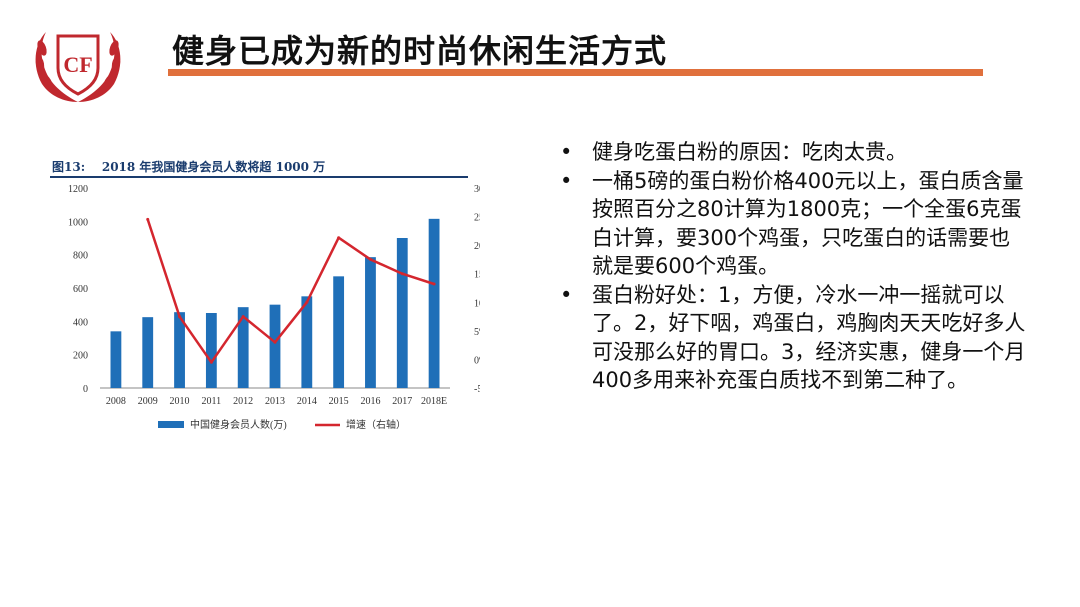 Image resolution: width=1080 pixels, height=607 pixels. Describe the element at coordinates (477, 360) in the screenshot. I see `y2-tick-label: 0%` at that location.